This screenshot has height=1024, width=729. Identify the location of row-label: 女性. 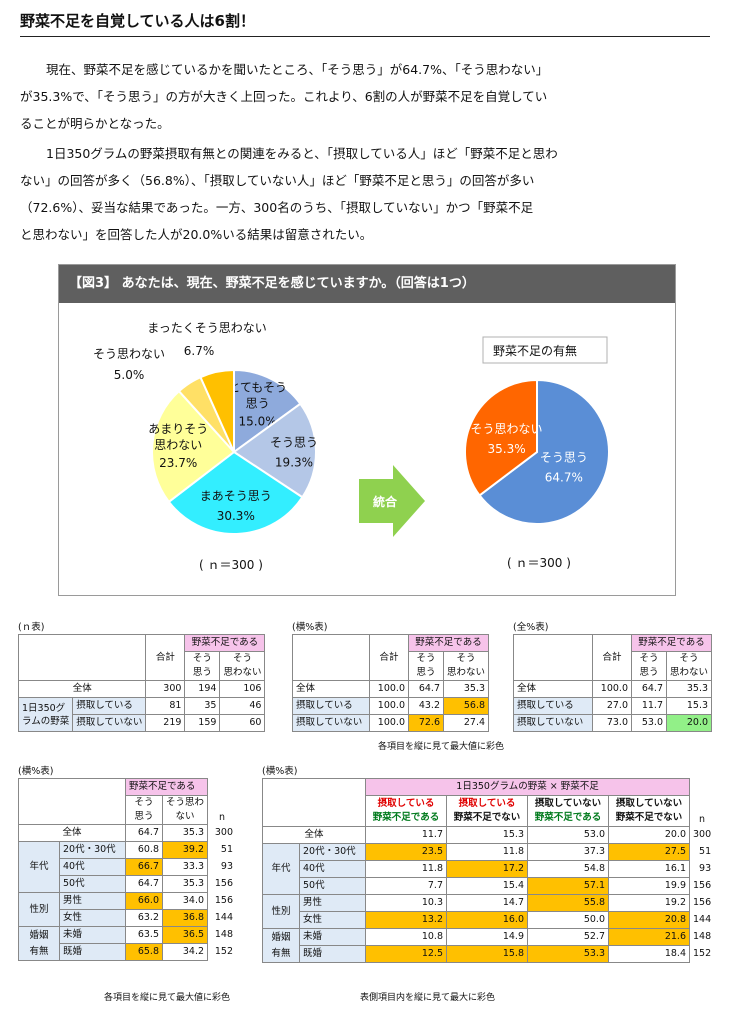
(332, 920).